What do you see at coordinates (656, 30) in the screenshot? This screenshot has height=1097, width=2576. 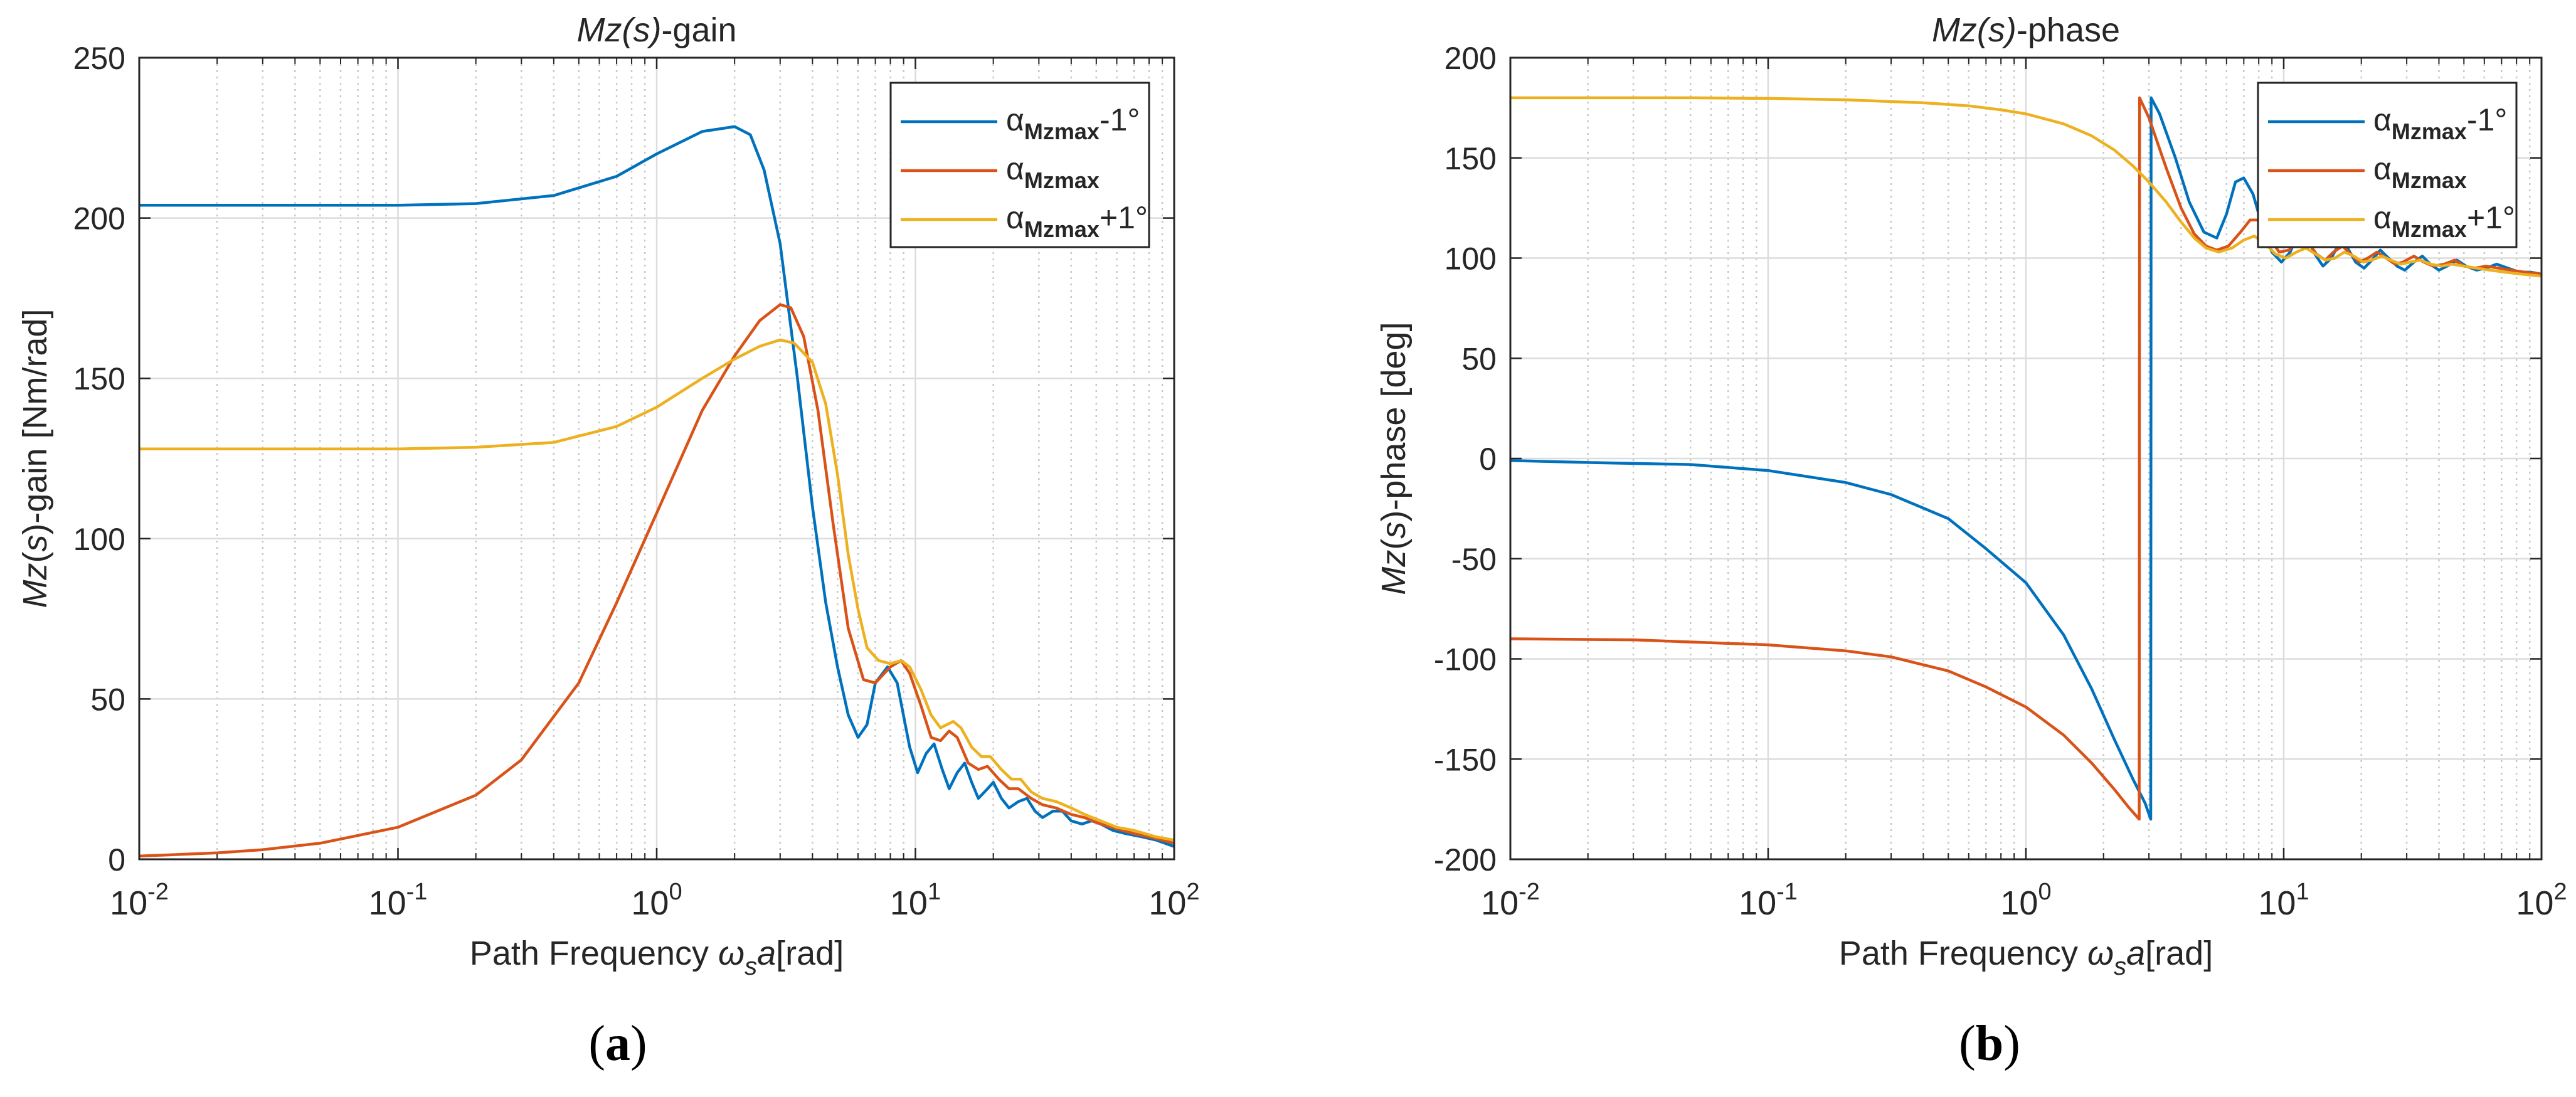 I see `chart-title: Mz(s)-gain` at bounding box center [656, 30].